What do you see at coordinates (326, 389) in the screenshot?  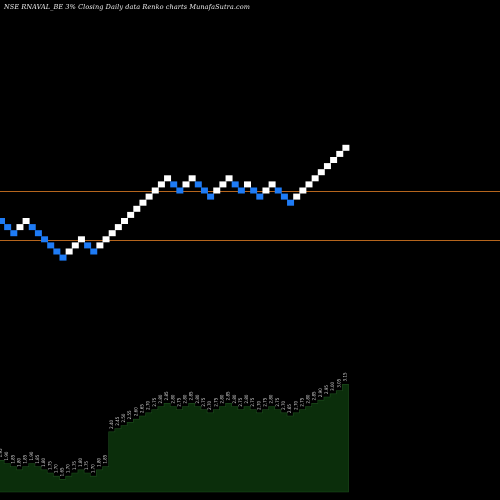 I see `volume-label: 2.95` at bounding box center [326, 389].